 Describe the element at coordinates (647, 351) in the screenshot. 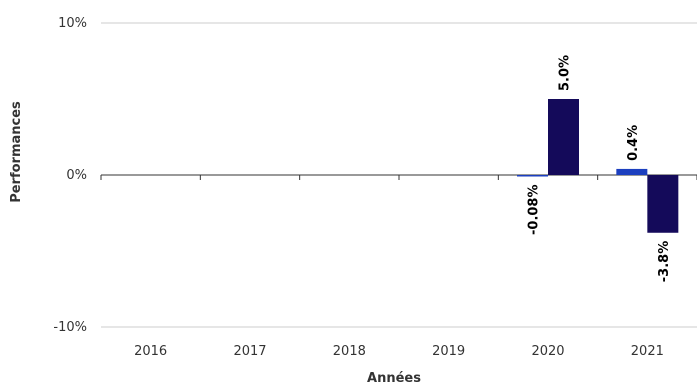

I see `x-tick-label: 2021` at that location.